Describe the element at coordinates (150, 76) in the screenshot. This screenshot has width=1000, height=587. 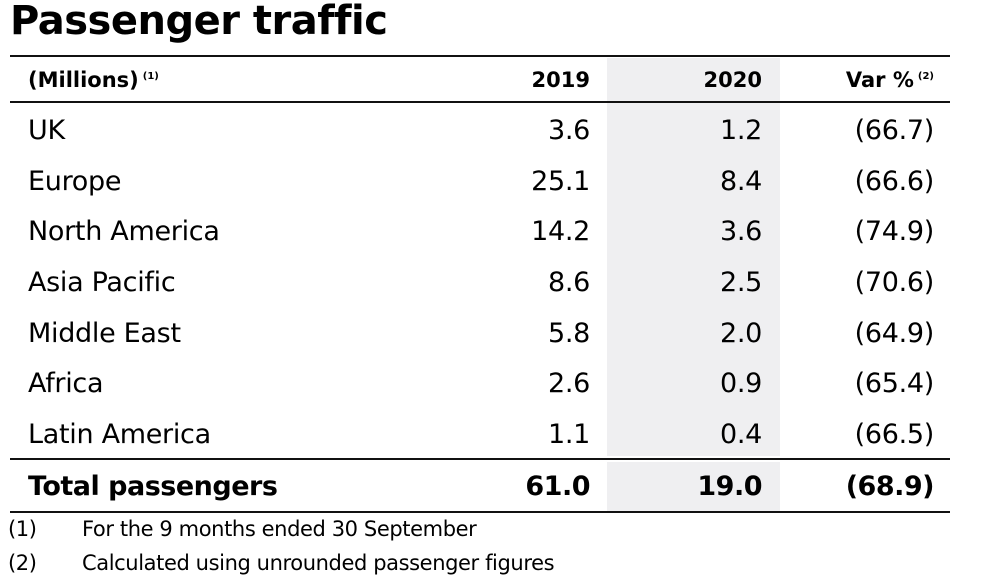
I see `footnote-ref-1: (1)` at that location.